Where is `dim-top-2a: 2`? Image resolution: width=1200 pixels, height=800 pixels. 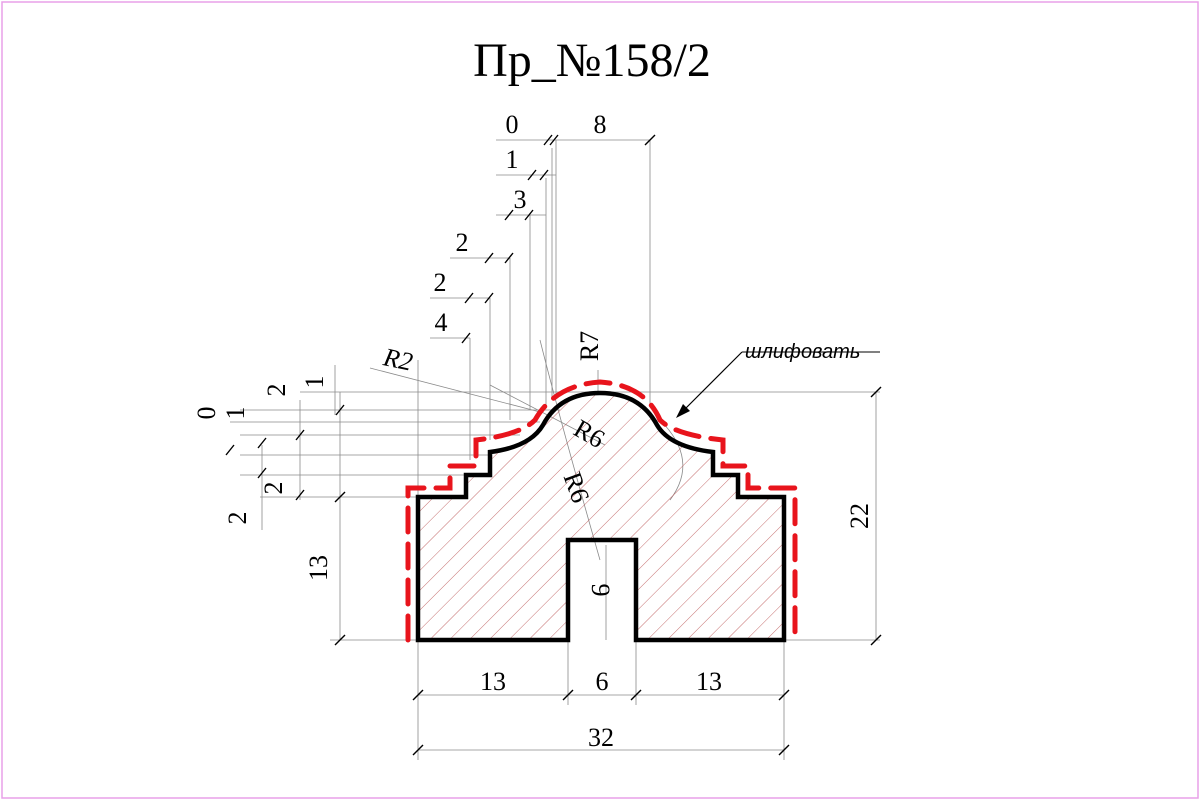 dim-top-2a: 2 is located at coordinates (462, 242).